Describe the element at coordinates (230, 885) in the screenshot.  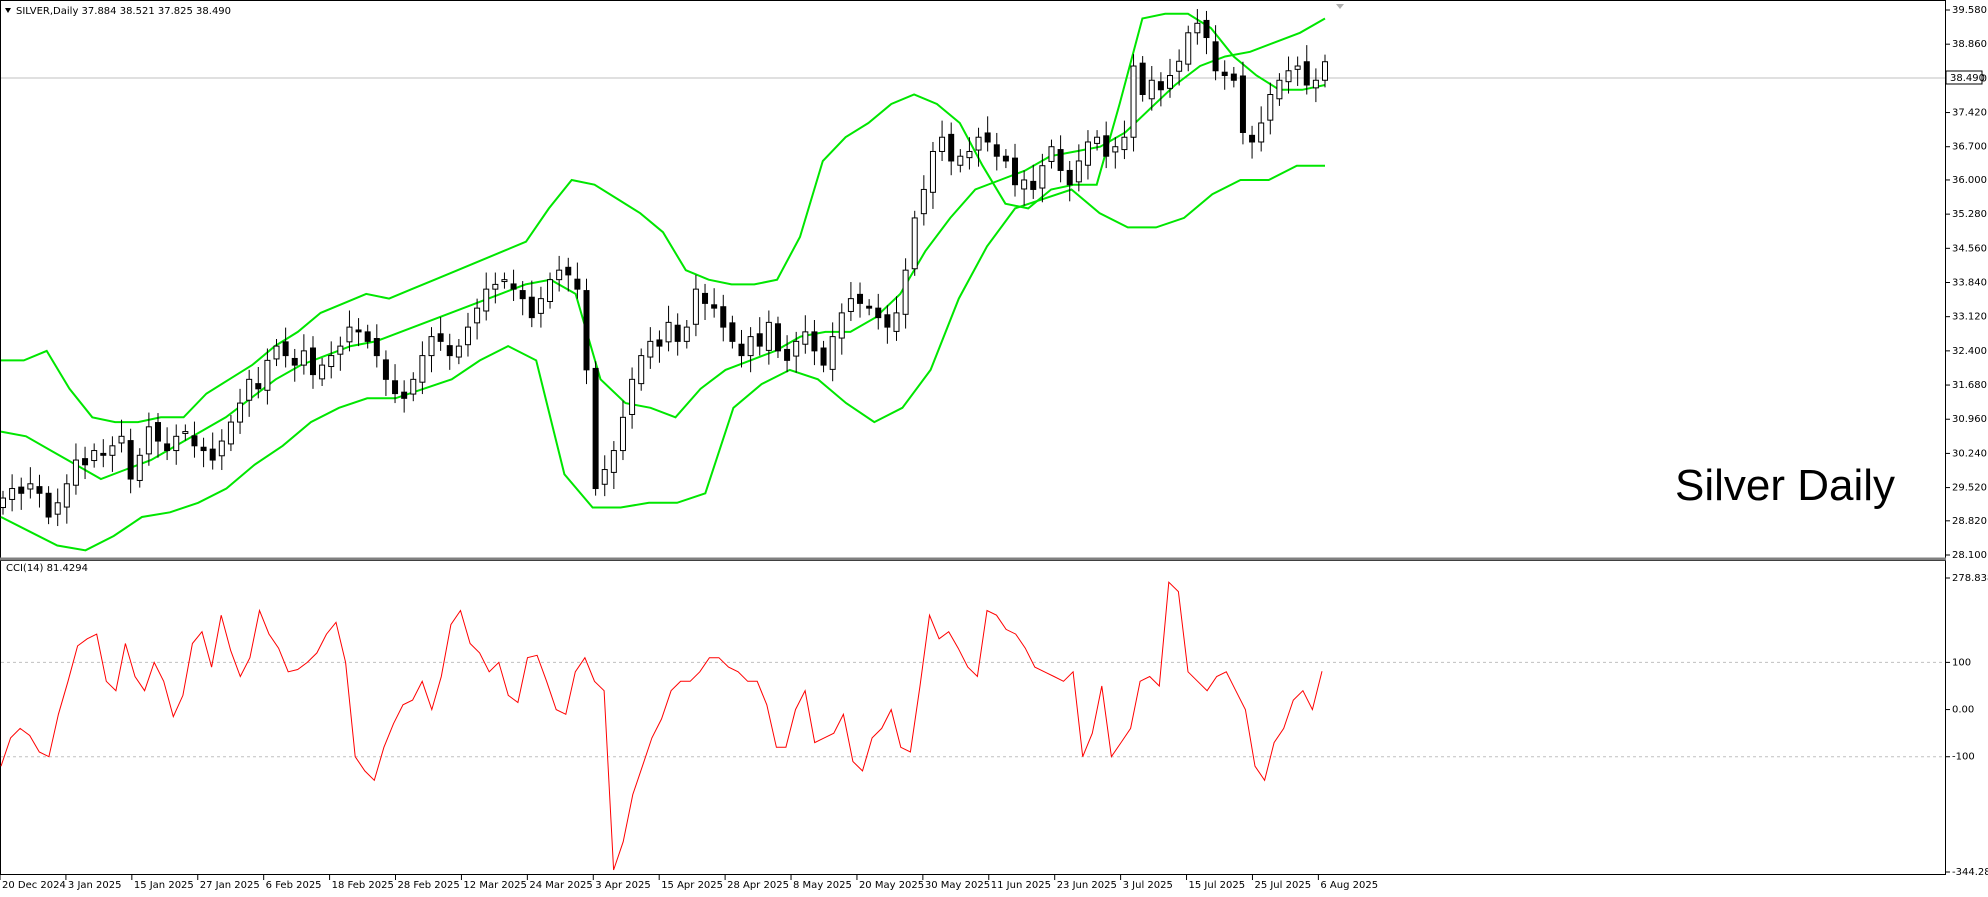
I see `time-tick-label: 27 Jan 2025` at that location.